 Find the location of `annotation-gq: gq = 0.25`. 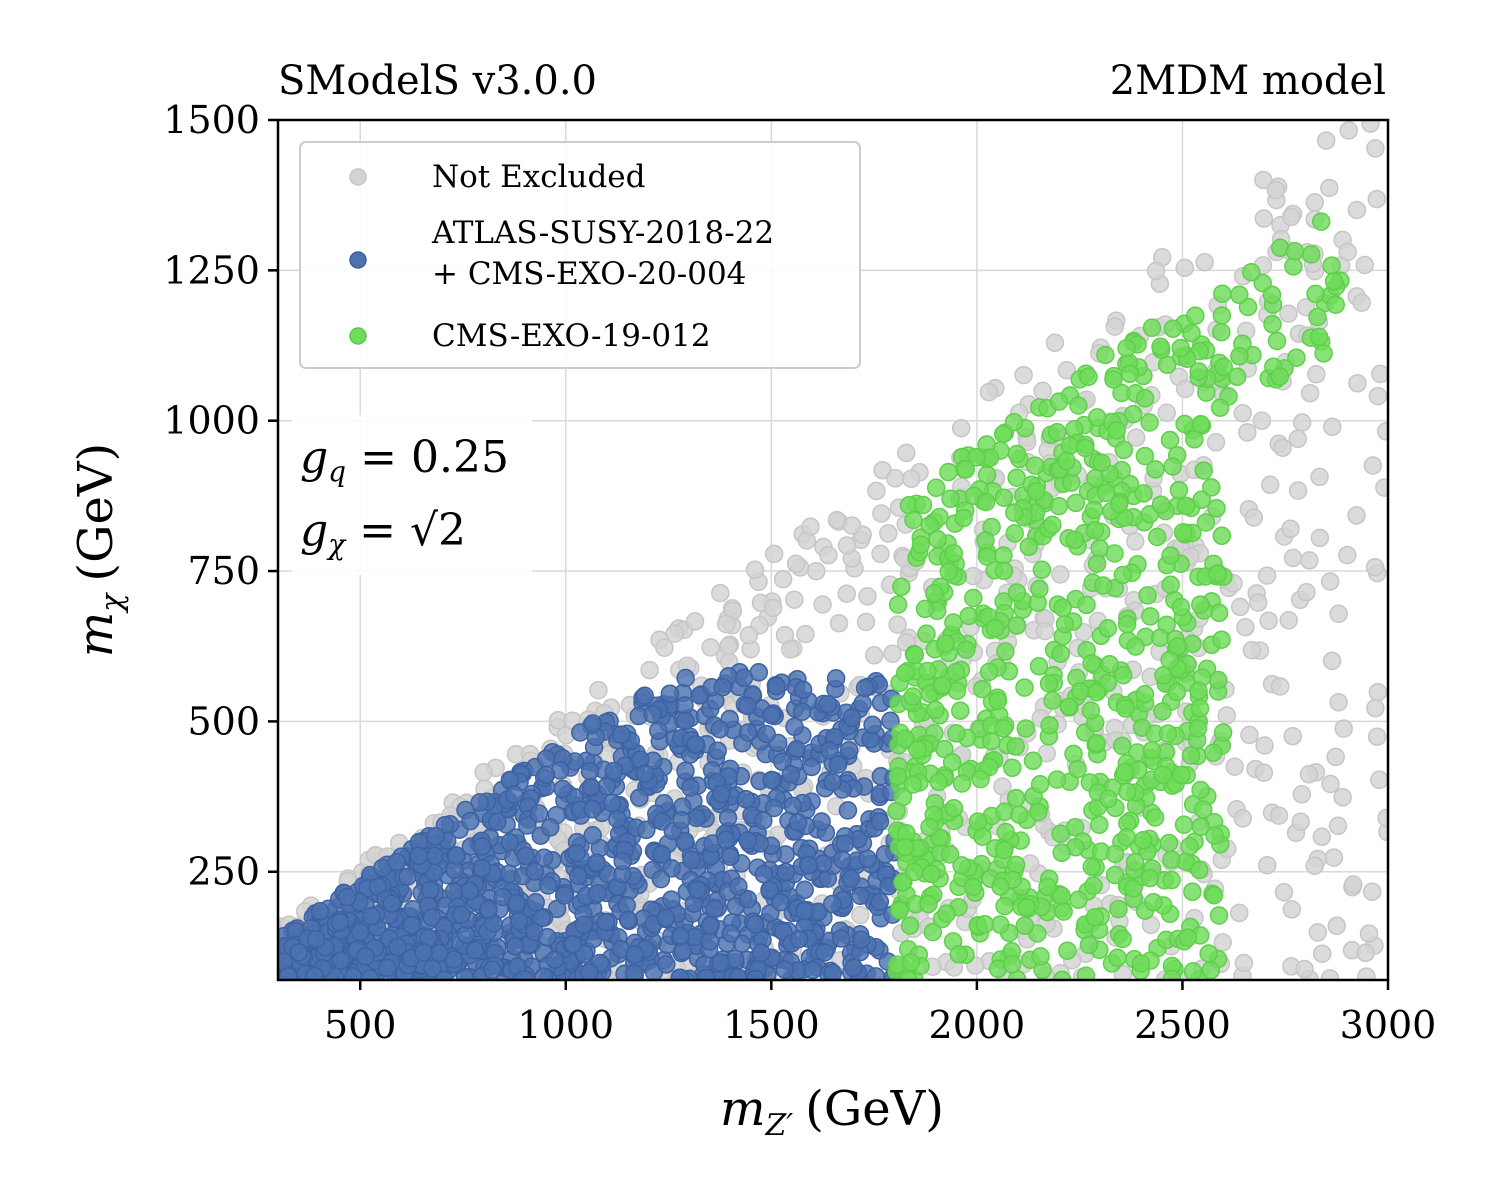

annotation-gq: gq = 0.25 is located at coordinates (404, 460).